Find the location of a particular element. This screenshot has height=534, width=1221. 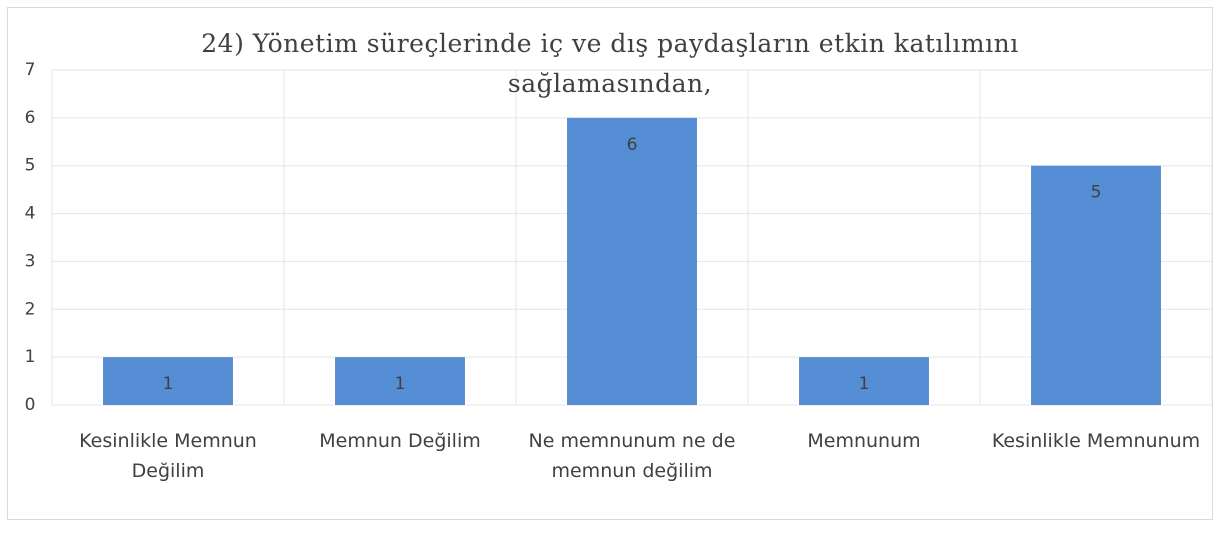

y-tick-label: 7 is located at coordinates (30, 70).